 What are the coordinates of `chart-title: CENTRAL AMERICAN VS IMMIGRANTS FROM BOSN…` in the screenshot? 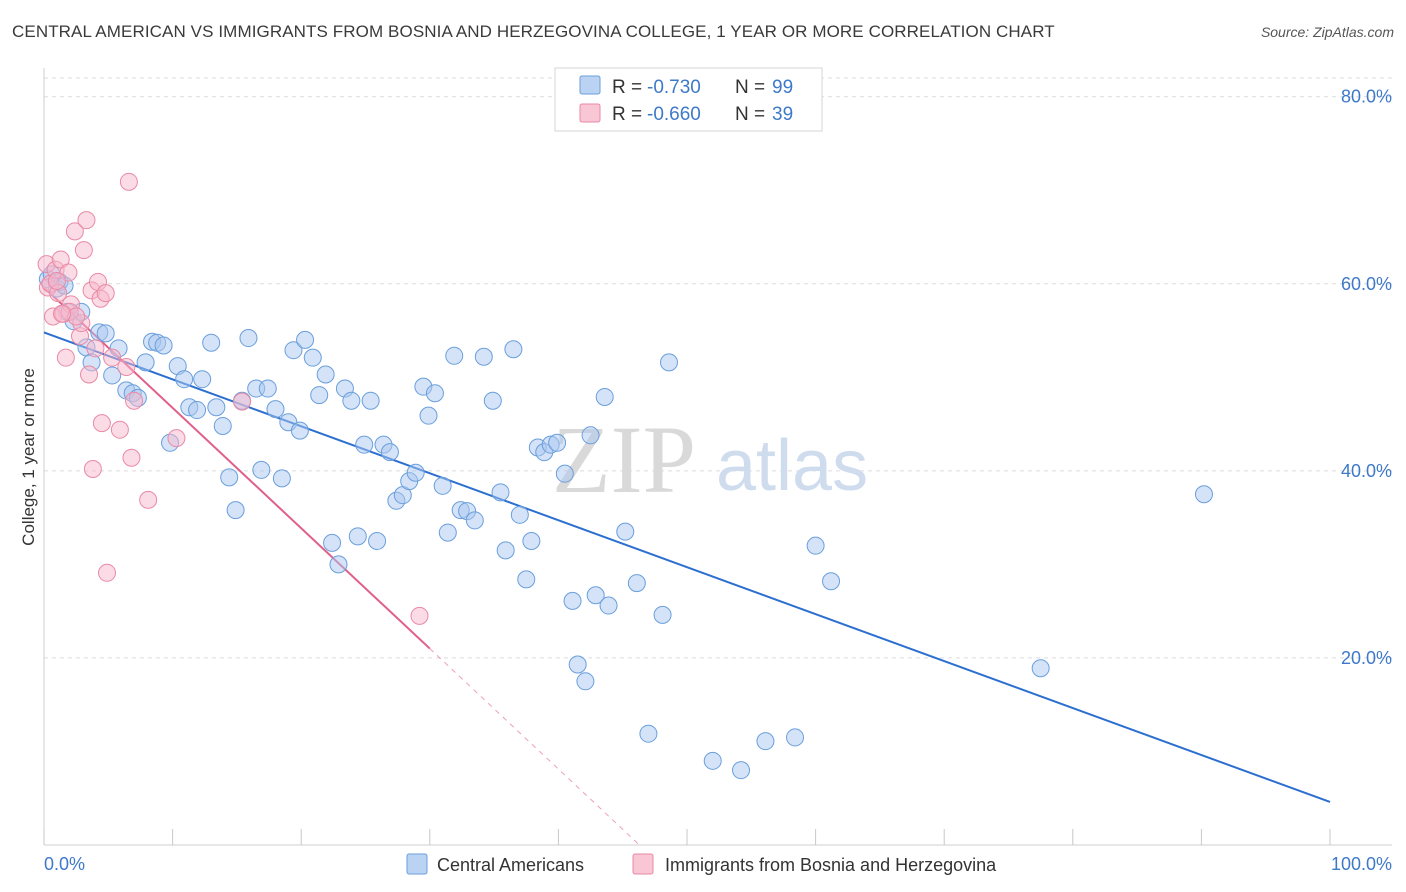 It's located at (533, 31).